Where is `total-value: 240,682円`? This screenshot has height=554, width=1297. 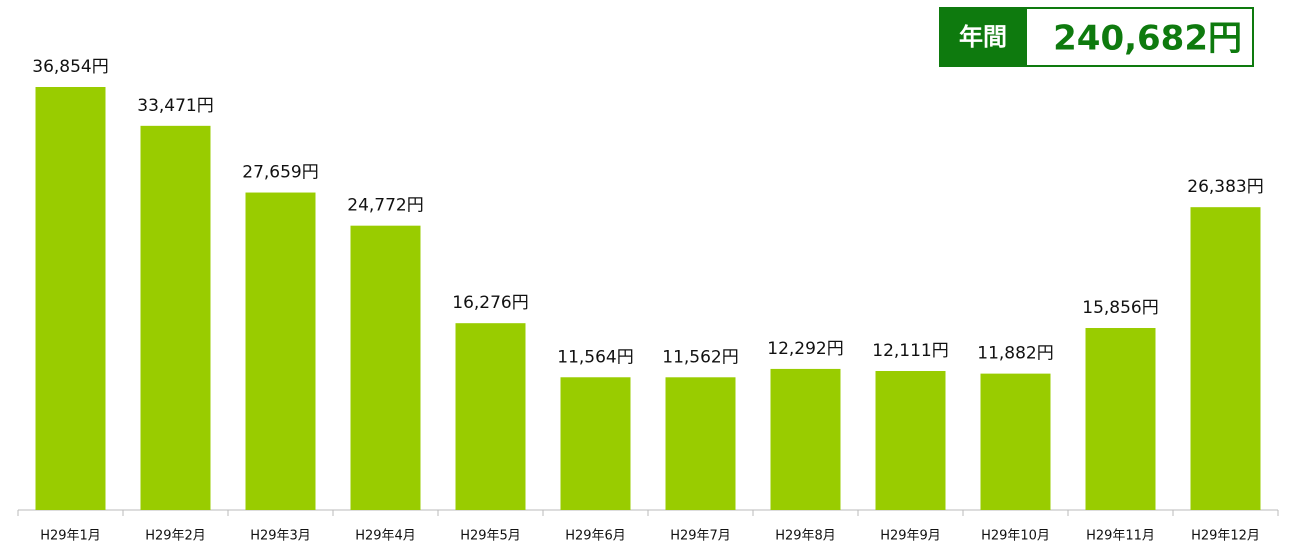 total-value: 240,682円 is located at coordinates (1147, 39).